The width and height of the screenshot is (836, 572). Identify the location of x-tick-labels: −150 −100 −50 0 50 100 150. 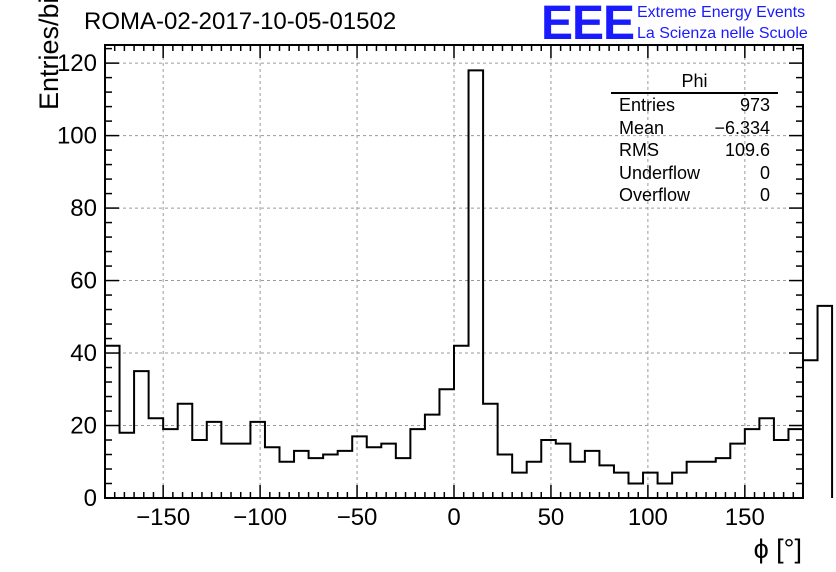
(450, 517).